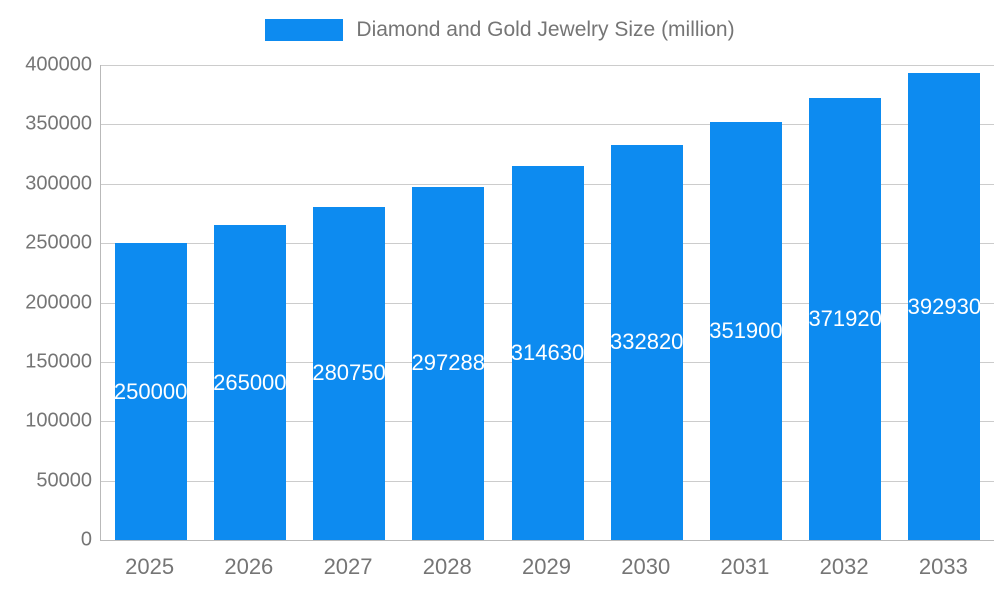  I want to click on y-tick-label: 50000, so click(64, 480).